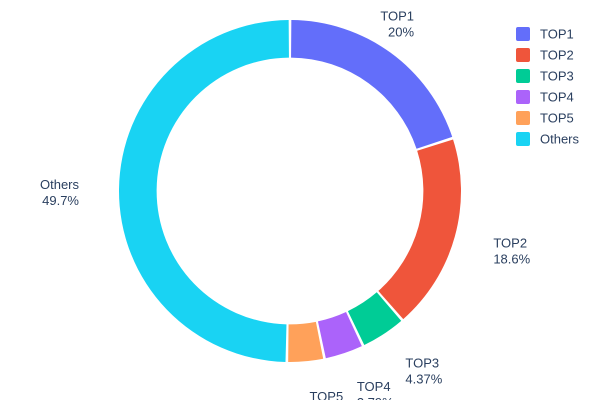 This screenshot has height=400, width=600. What do you see at coordinates (523, 76) in the screenshot?
I see `legend-swatch-top3` at bounding box center [523, 76].